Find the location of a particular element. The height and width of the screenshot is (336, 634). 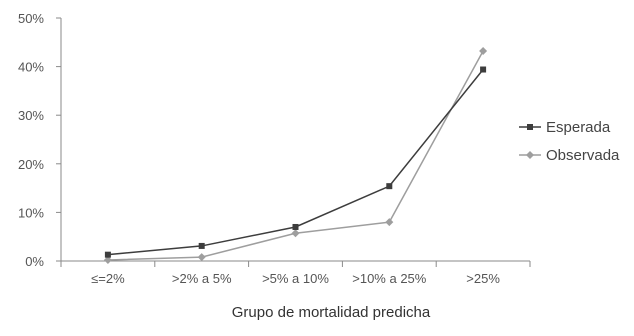

y-tick-label: 40% is located at coordinates (31, 67).